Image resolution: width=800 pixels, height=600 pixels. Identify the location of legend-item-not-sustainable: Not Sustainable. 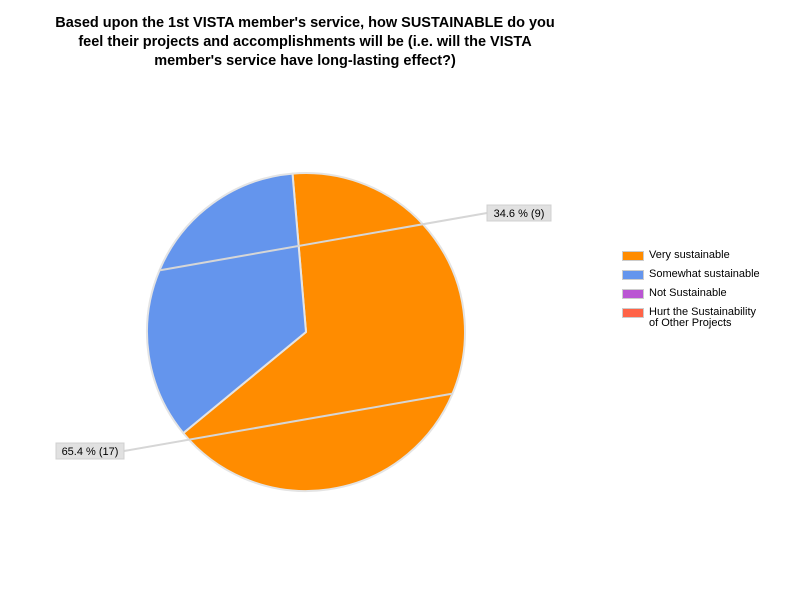
(707, 293).